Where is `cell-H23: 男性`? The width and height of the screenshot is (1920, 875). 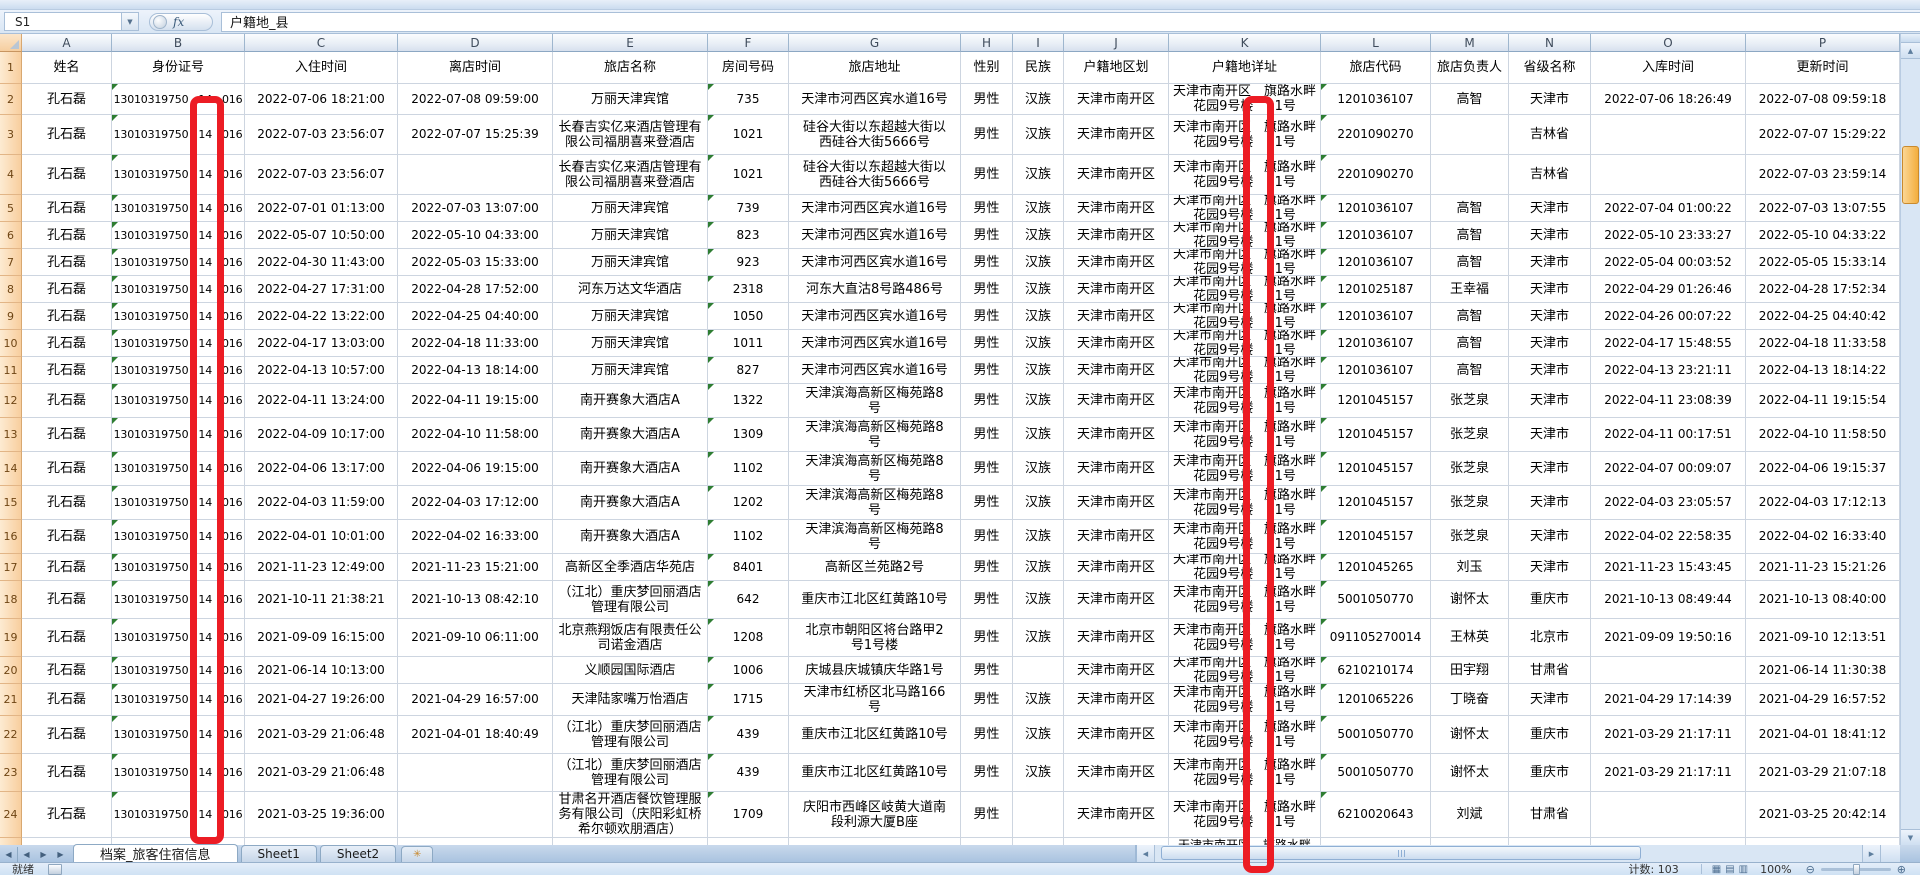 cell-H23: 男性 is located at coordinates (987, 773).